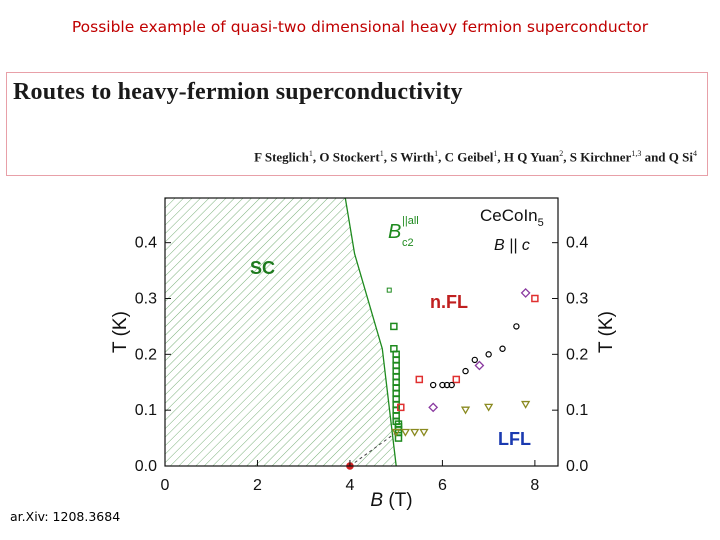  Describe the element at coordinates (370, 332) in the screenshot. I see `sc-boundary-line` at that location.